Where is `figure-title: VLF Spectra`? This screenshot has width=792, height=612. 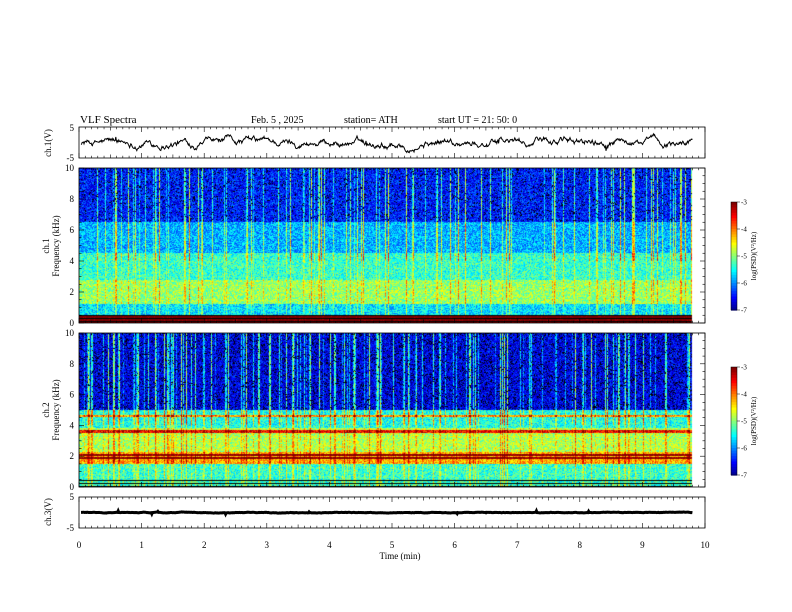 figure-title: VLF Spectra is located at coordinates (108, 120).